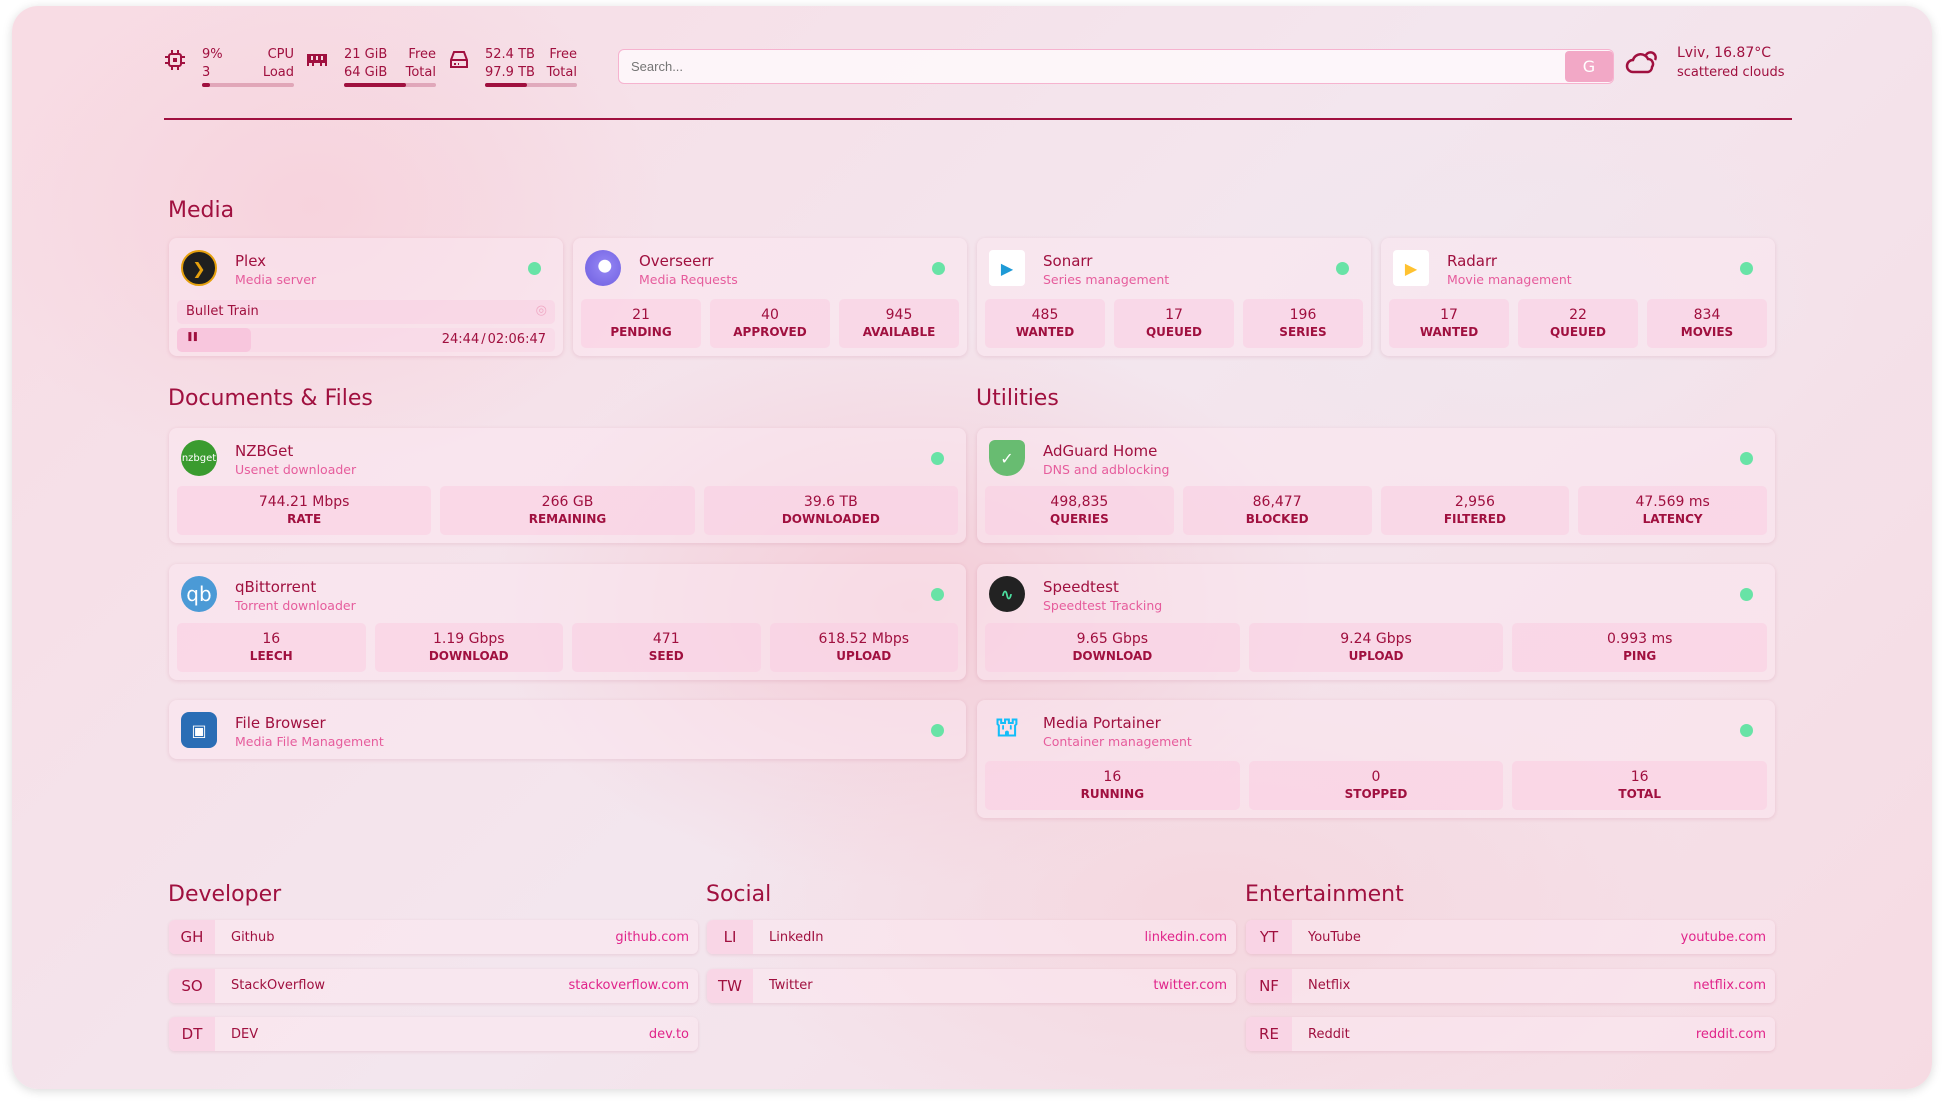 The height and width of the screenshot is (1104, 1944). I want to click on cpu-bar, so click(248, 85).